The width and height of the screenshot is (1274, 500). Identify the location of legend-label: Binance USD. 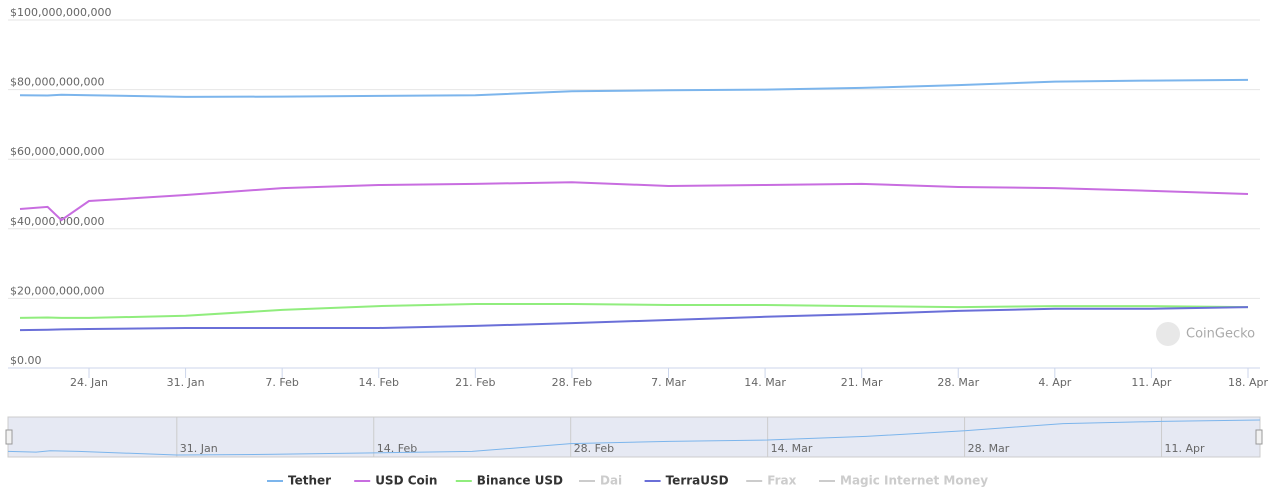
(520, 481).